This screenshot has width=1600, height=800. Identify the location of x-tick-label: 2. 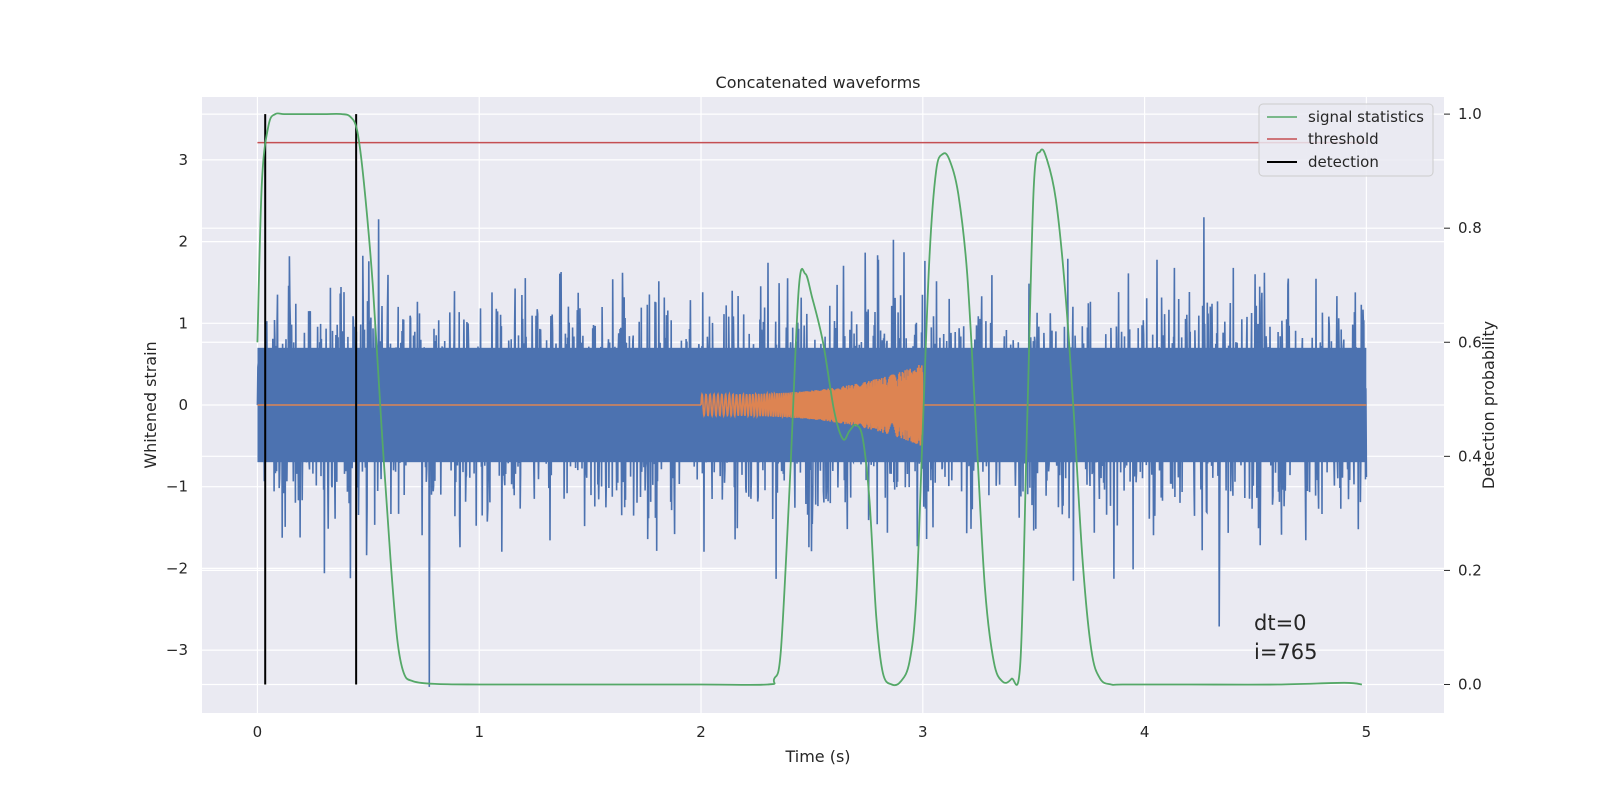
(701, 732).